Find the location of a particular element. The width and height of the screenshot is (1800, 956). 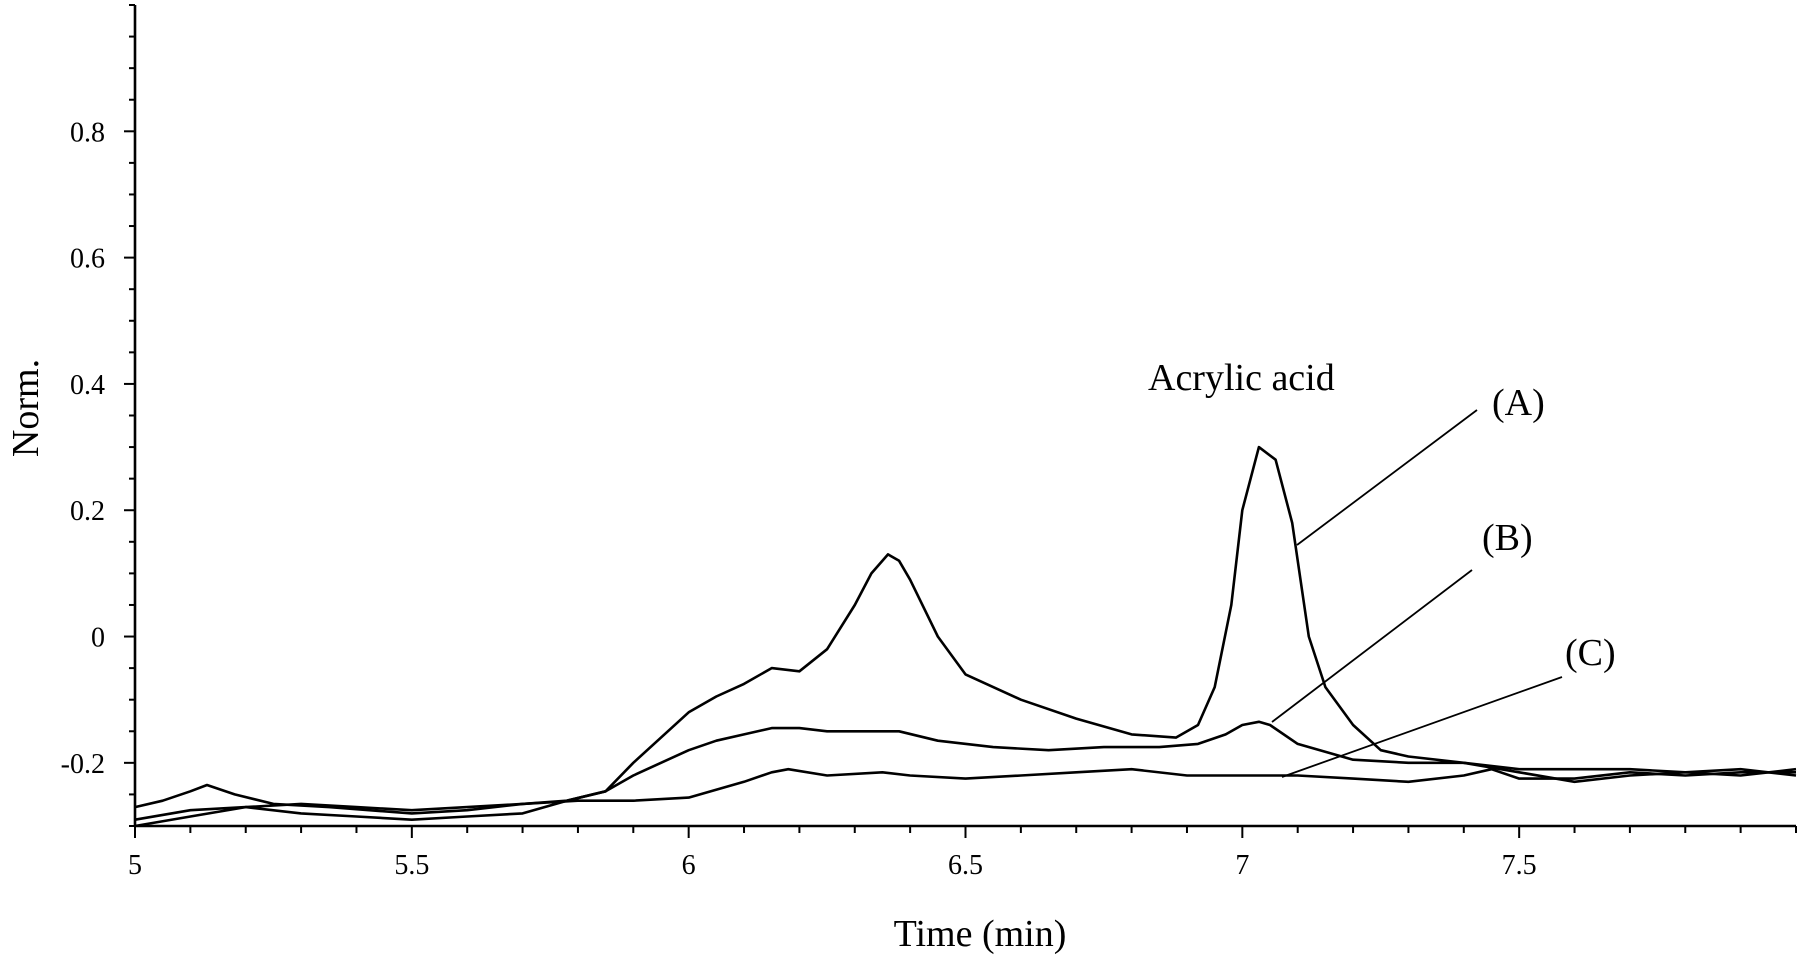

x-tick-label: 6.5 is located at coordinates (965, 865).